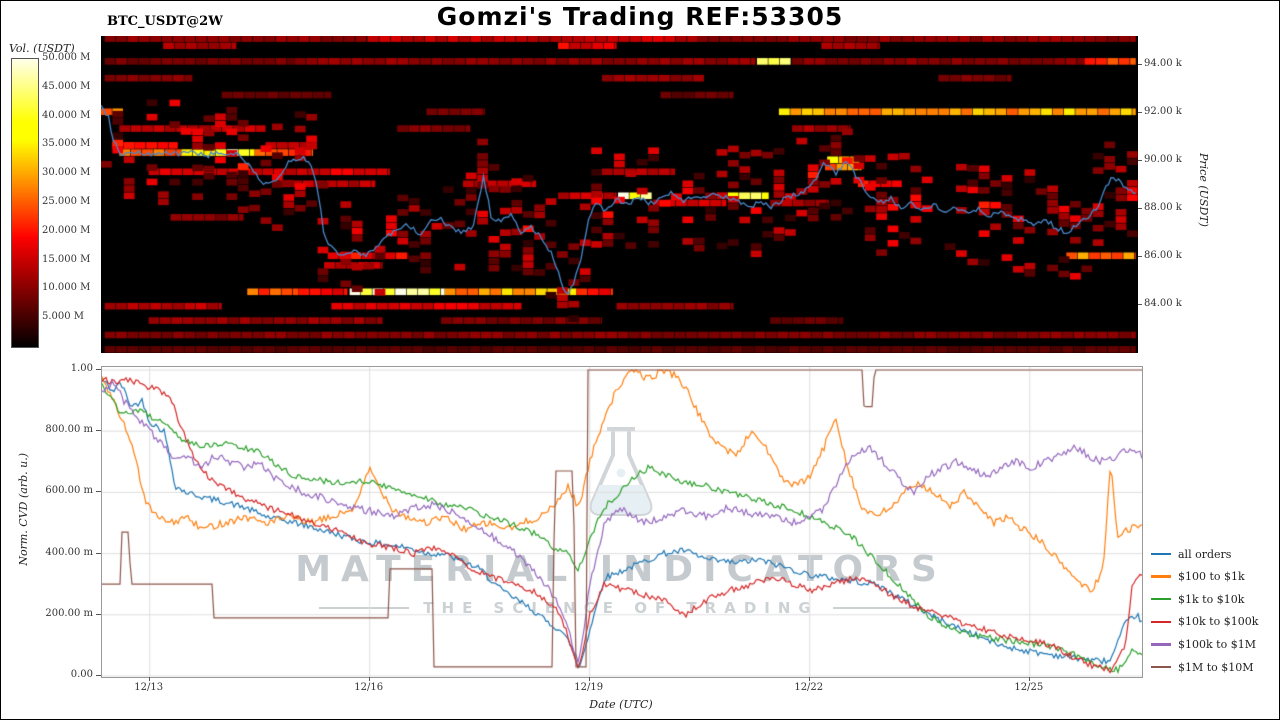 This screenshot has height=720, width=1280. I want to click on colorbar-tick-label: 20.000 M, so click(66, 230).